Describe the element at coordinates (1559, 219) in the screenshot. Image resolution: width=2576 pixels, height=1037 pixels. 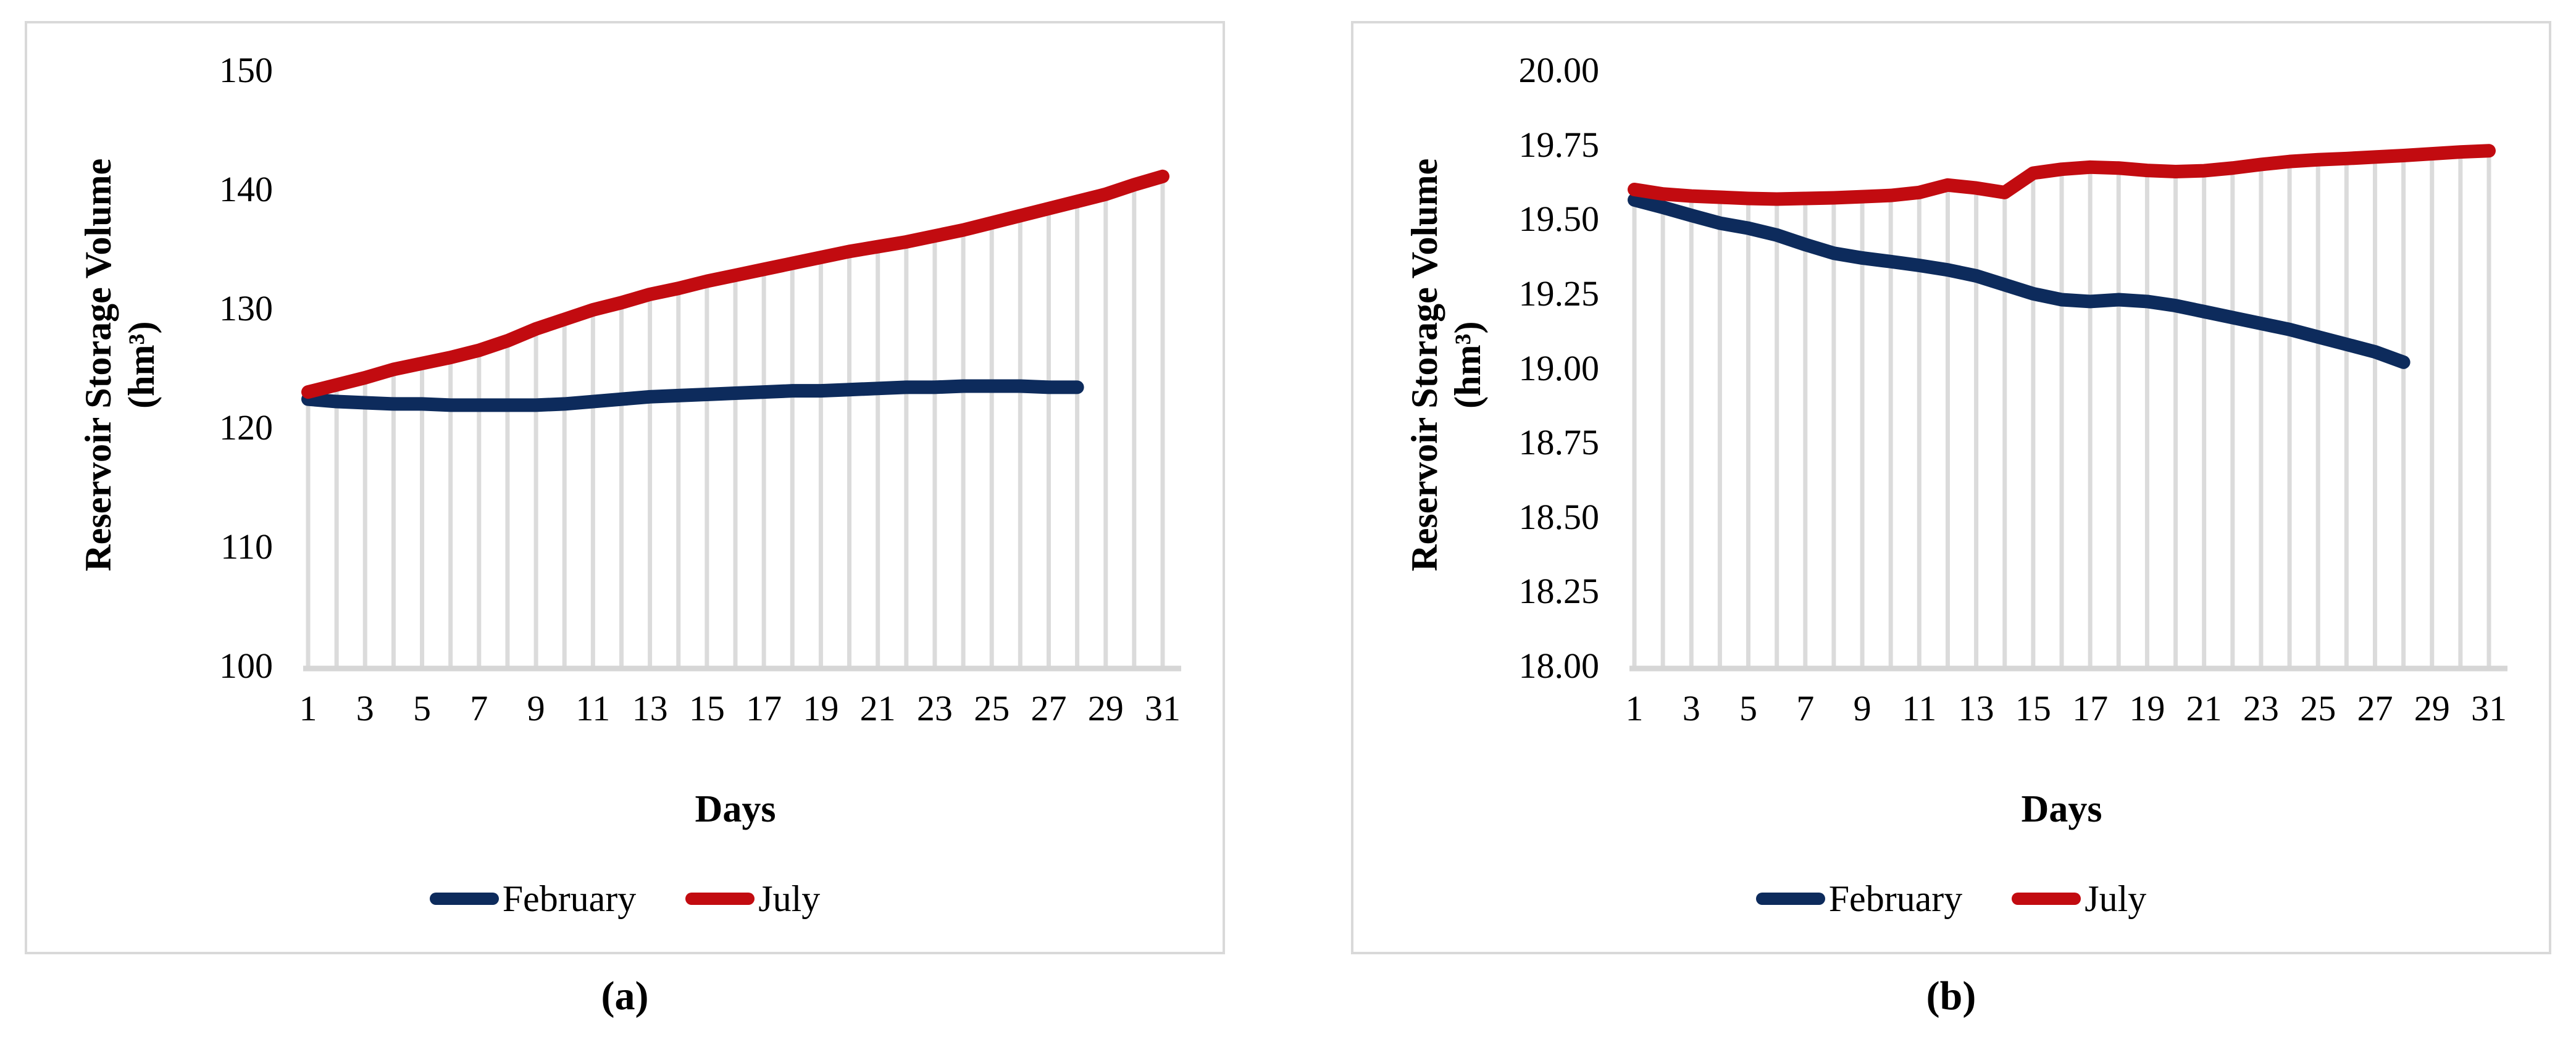
I see `y-tick-label: 19.50` at that location.